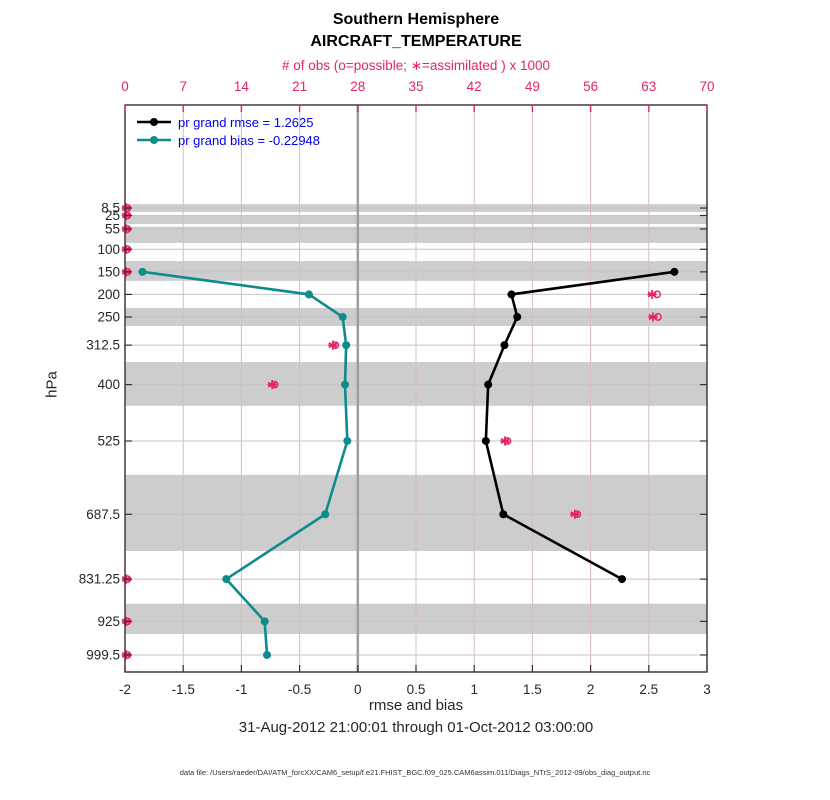 The width and height of the screenshot is (830, 800). Describe the element at coordinates (108, 271) in the screenshot. I see `y-tick-label: 150` at that location.